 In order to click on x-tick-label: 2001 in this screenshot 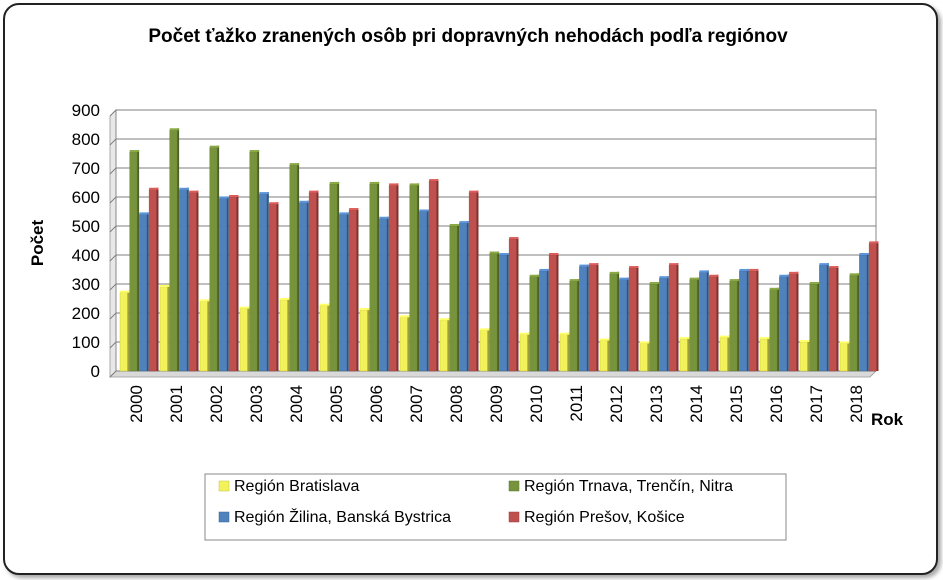, I will do `click(176, 404)`.